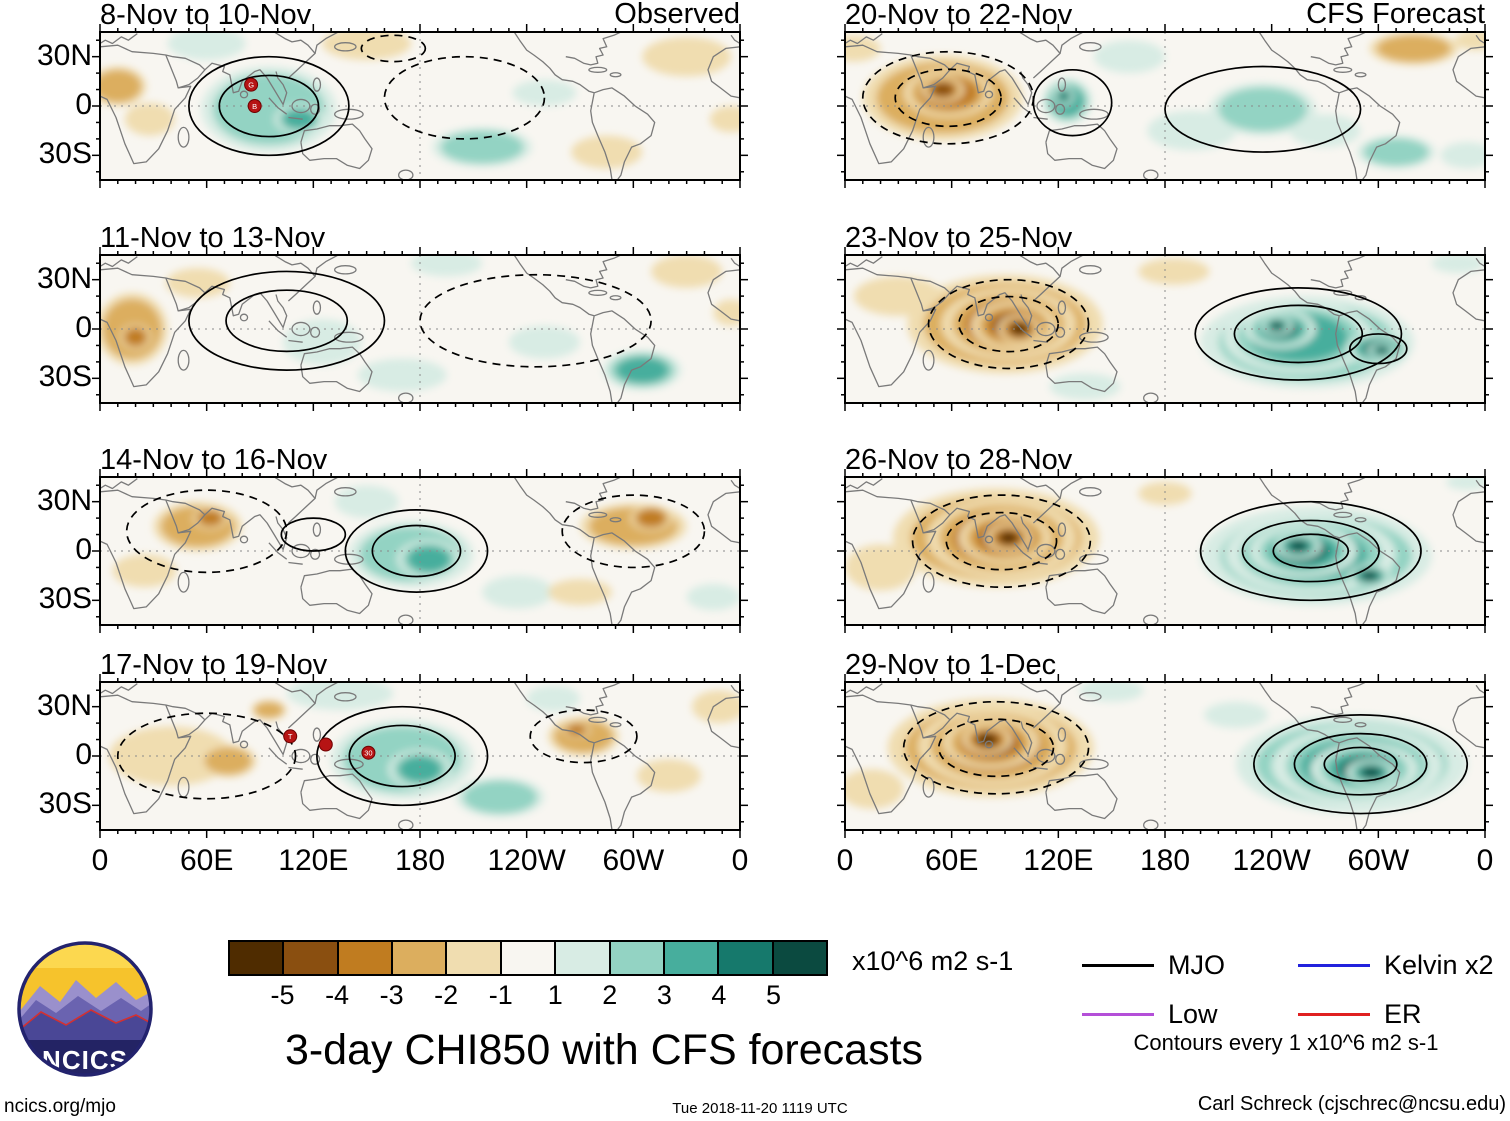  Describe the element at coordinates (1395, 15) in the screenshot. I see `cfs-forecast-header: CFS Forecast` at that location.